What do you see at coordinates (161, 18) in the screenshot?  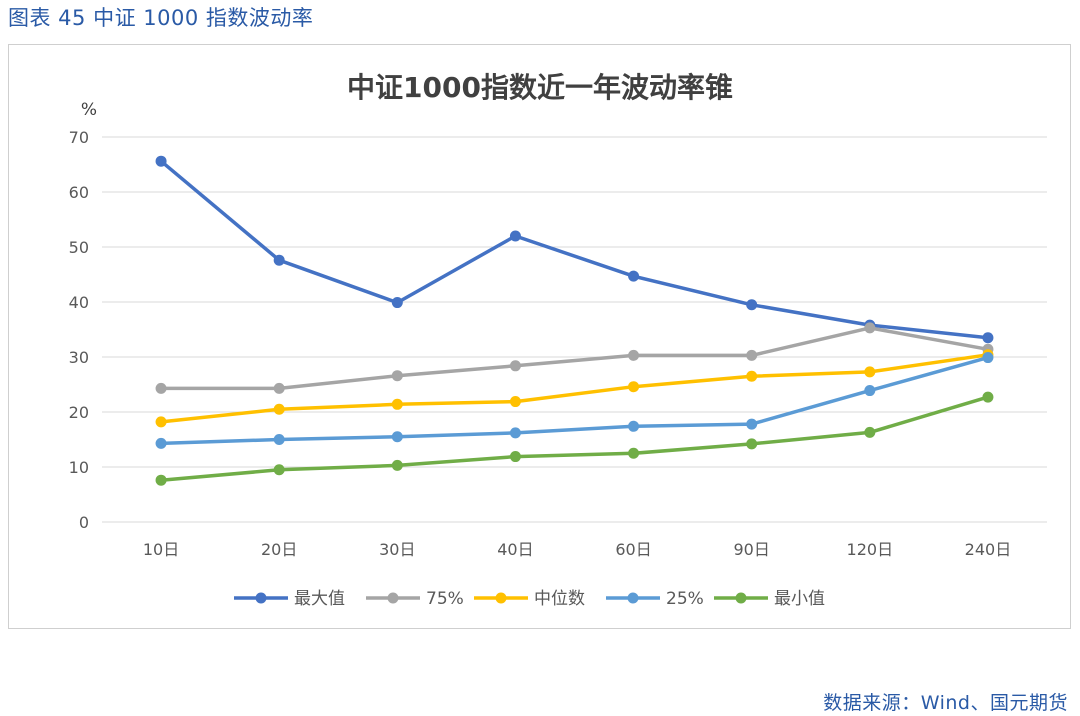 I see `figure-caption: 图表 45 中证 1000 指数波动率` at bounding box center [161, 18].